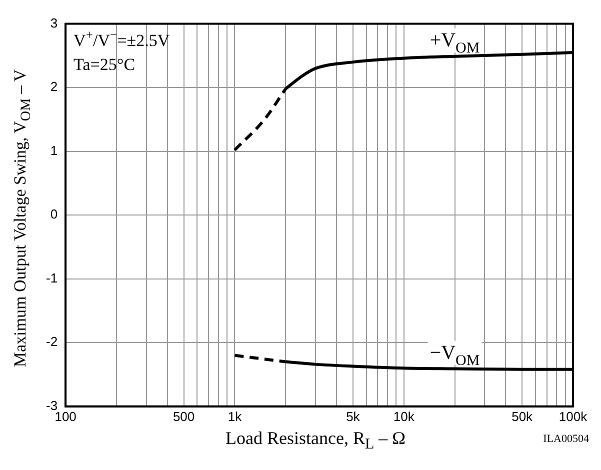 This screenshot has height=470, width=601. Describe the element at coordinates (54, 86) in the screenshot. I see `y-tick-label: 2` at that location.